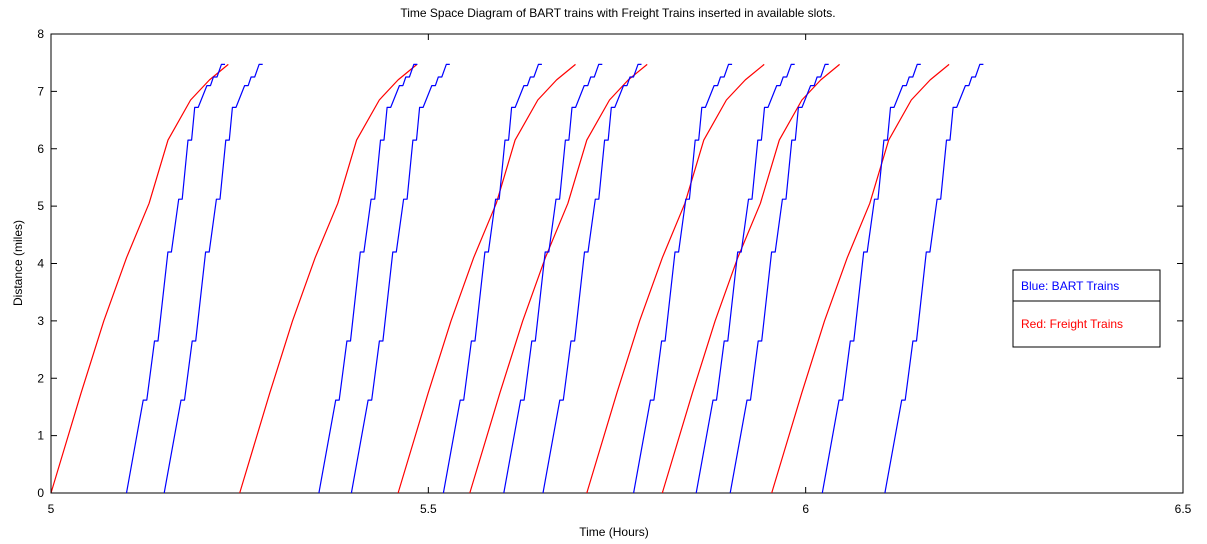  I want to click on x-axis-label: Time (Hours), so click(614, 532).